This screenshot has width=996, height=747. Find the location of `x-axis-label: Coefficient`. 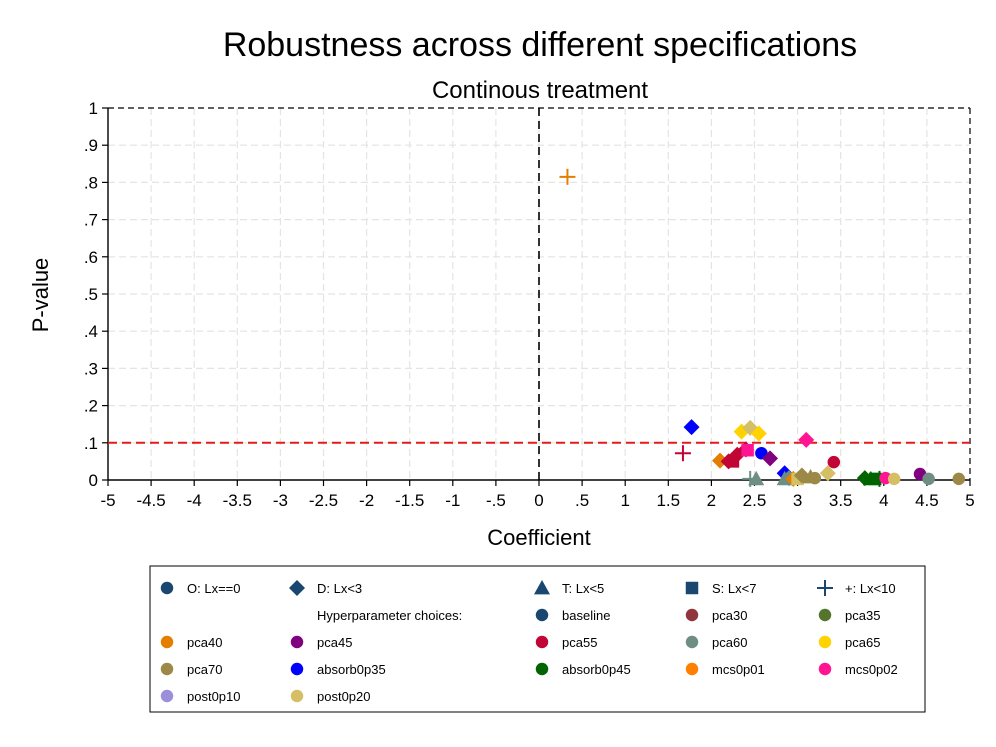

x-axis-label: Coefficient is located at coordinates (539, 537).